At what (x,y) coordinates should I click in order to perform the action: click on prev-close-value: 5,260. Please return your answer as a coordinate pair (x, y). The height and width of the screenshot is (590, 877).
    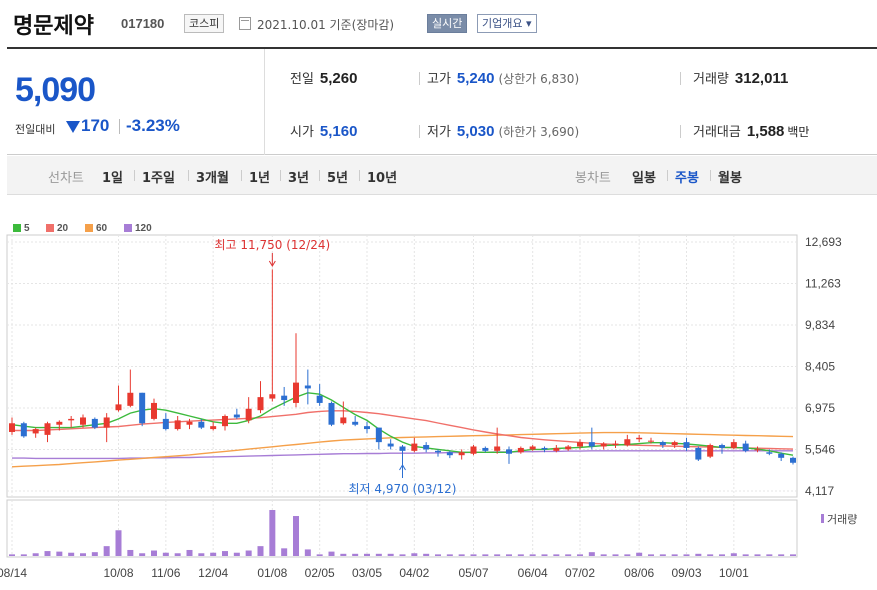
    Looking at the image, I should click on (338, 78).